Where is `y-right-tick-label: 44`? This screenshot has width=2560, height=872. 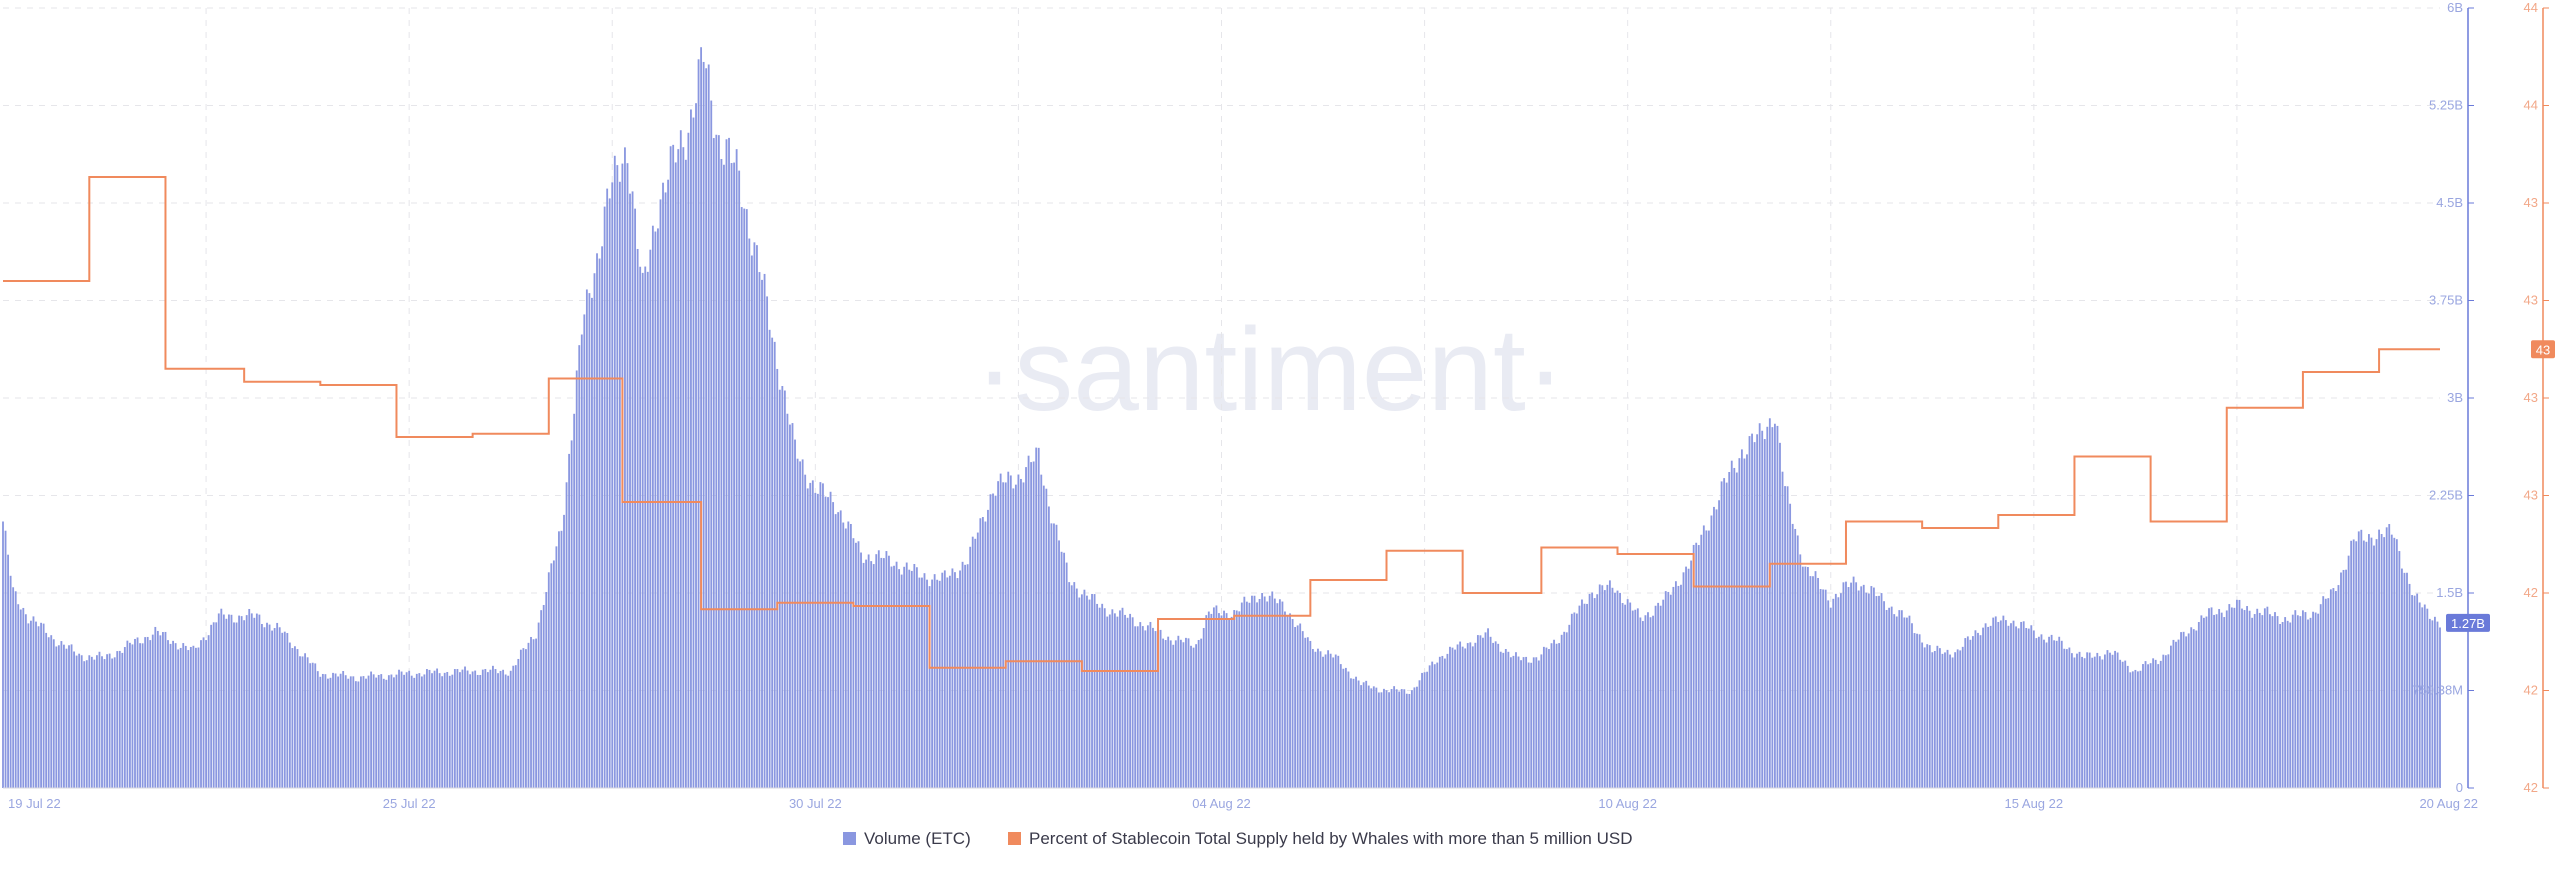
y-right-tick-label: 44 is located at coordinates (2531, 7).